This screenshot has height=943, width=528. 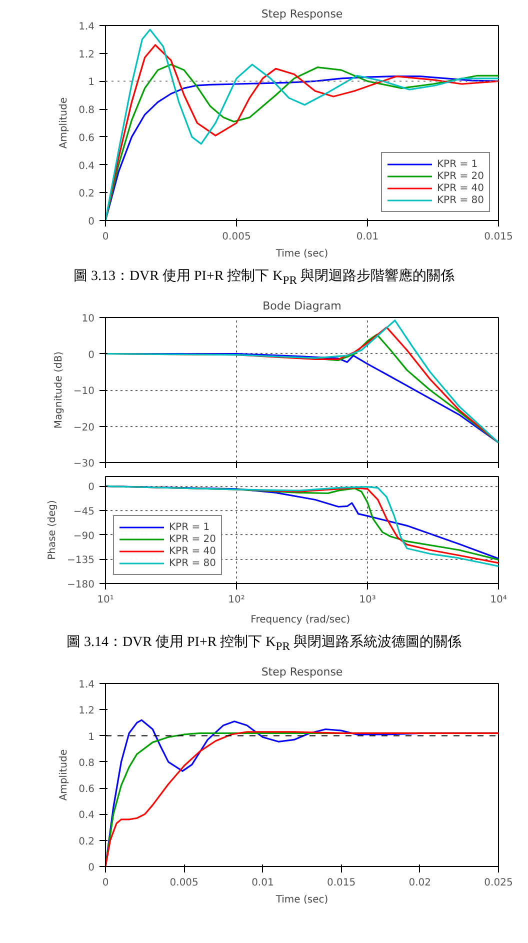 I want to click on y-tick-label: −45, so click(x=84, y=512).